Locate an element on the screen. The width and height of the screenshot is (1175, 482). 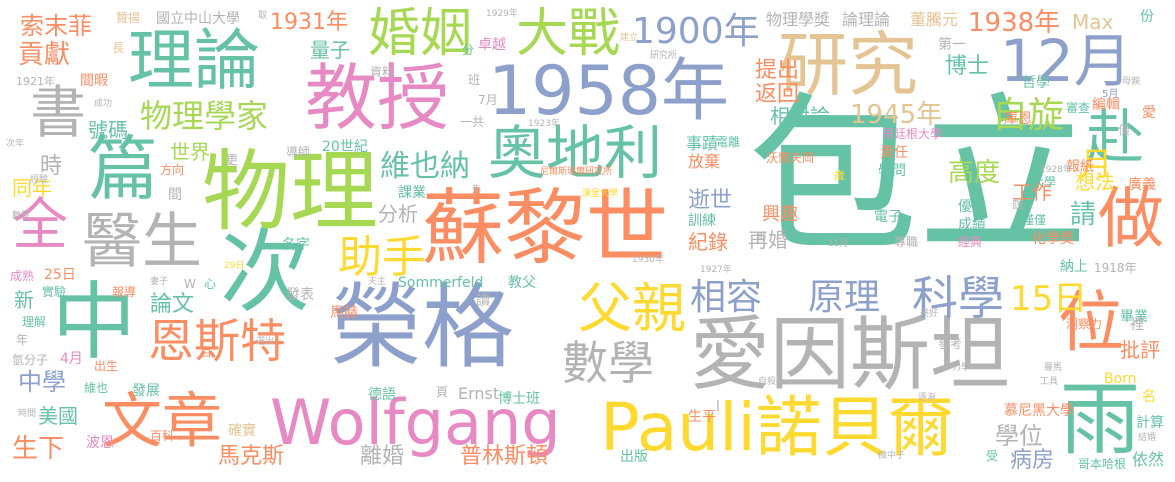
word-fen: 分 is located at coordinates (468, 50).